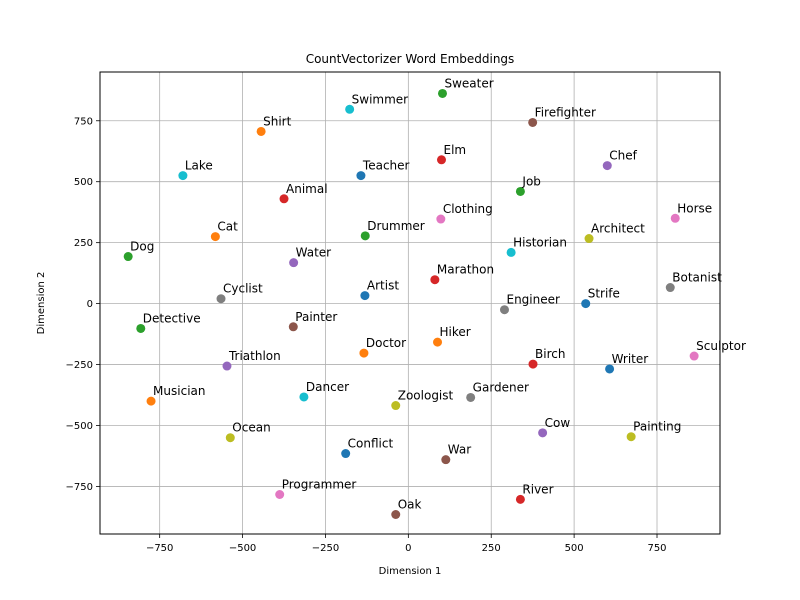 The height and width of the screenshot is (600, 800). What do you see at coordinates (199, 166) in the screenshot?
I see `point-label: Lake` at bounding box center [199, 166].